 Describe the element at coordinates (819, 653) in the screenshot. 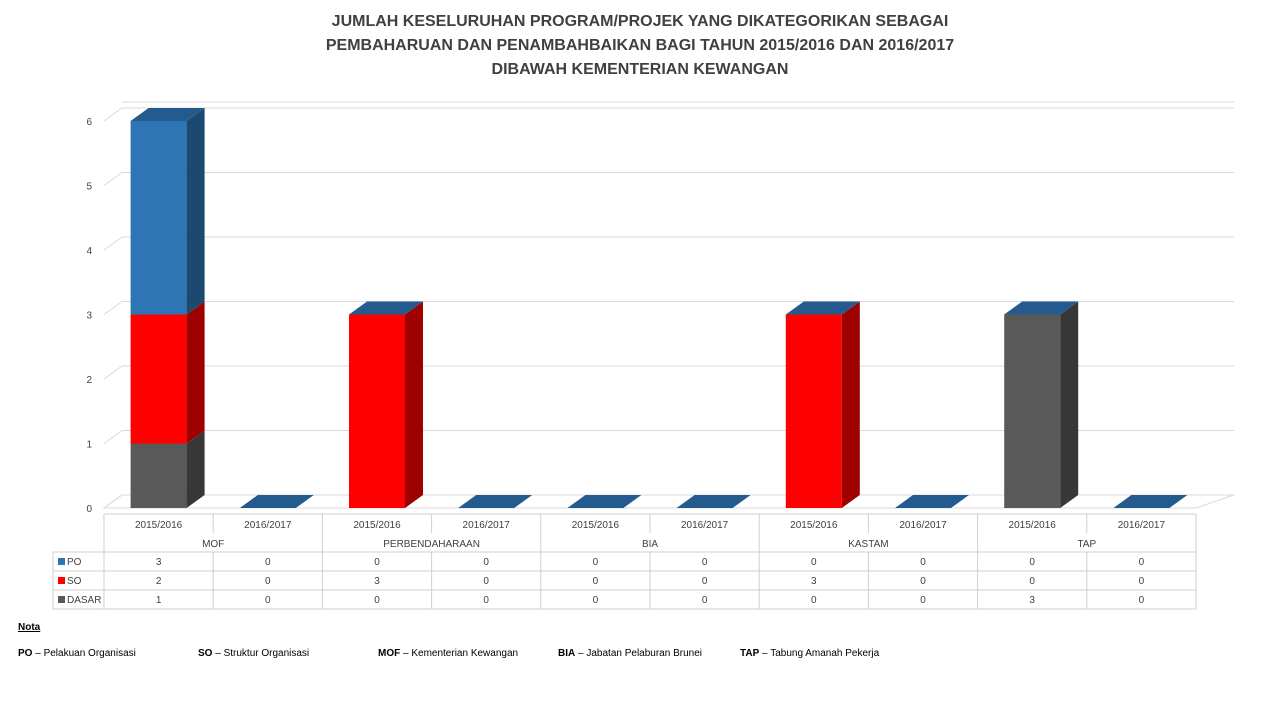

I see `note-text: – Tabung Amanah Pekerja` at that location.